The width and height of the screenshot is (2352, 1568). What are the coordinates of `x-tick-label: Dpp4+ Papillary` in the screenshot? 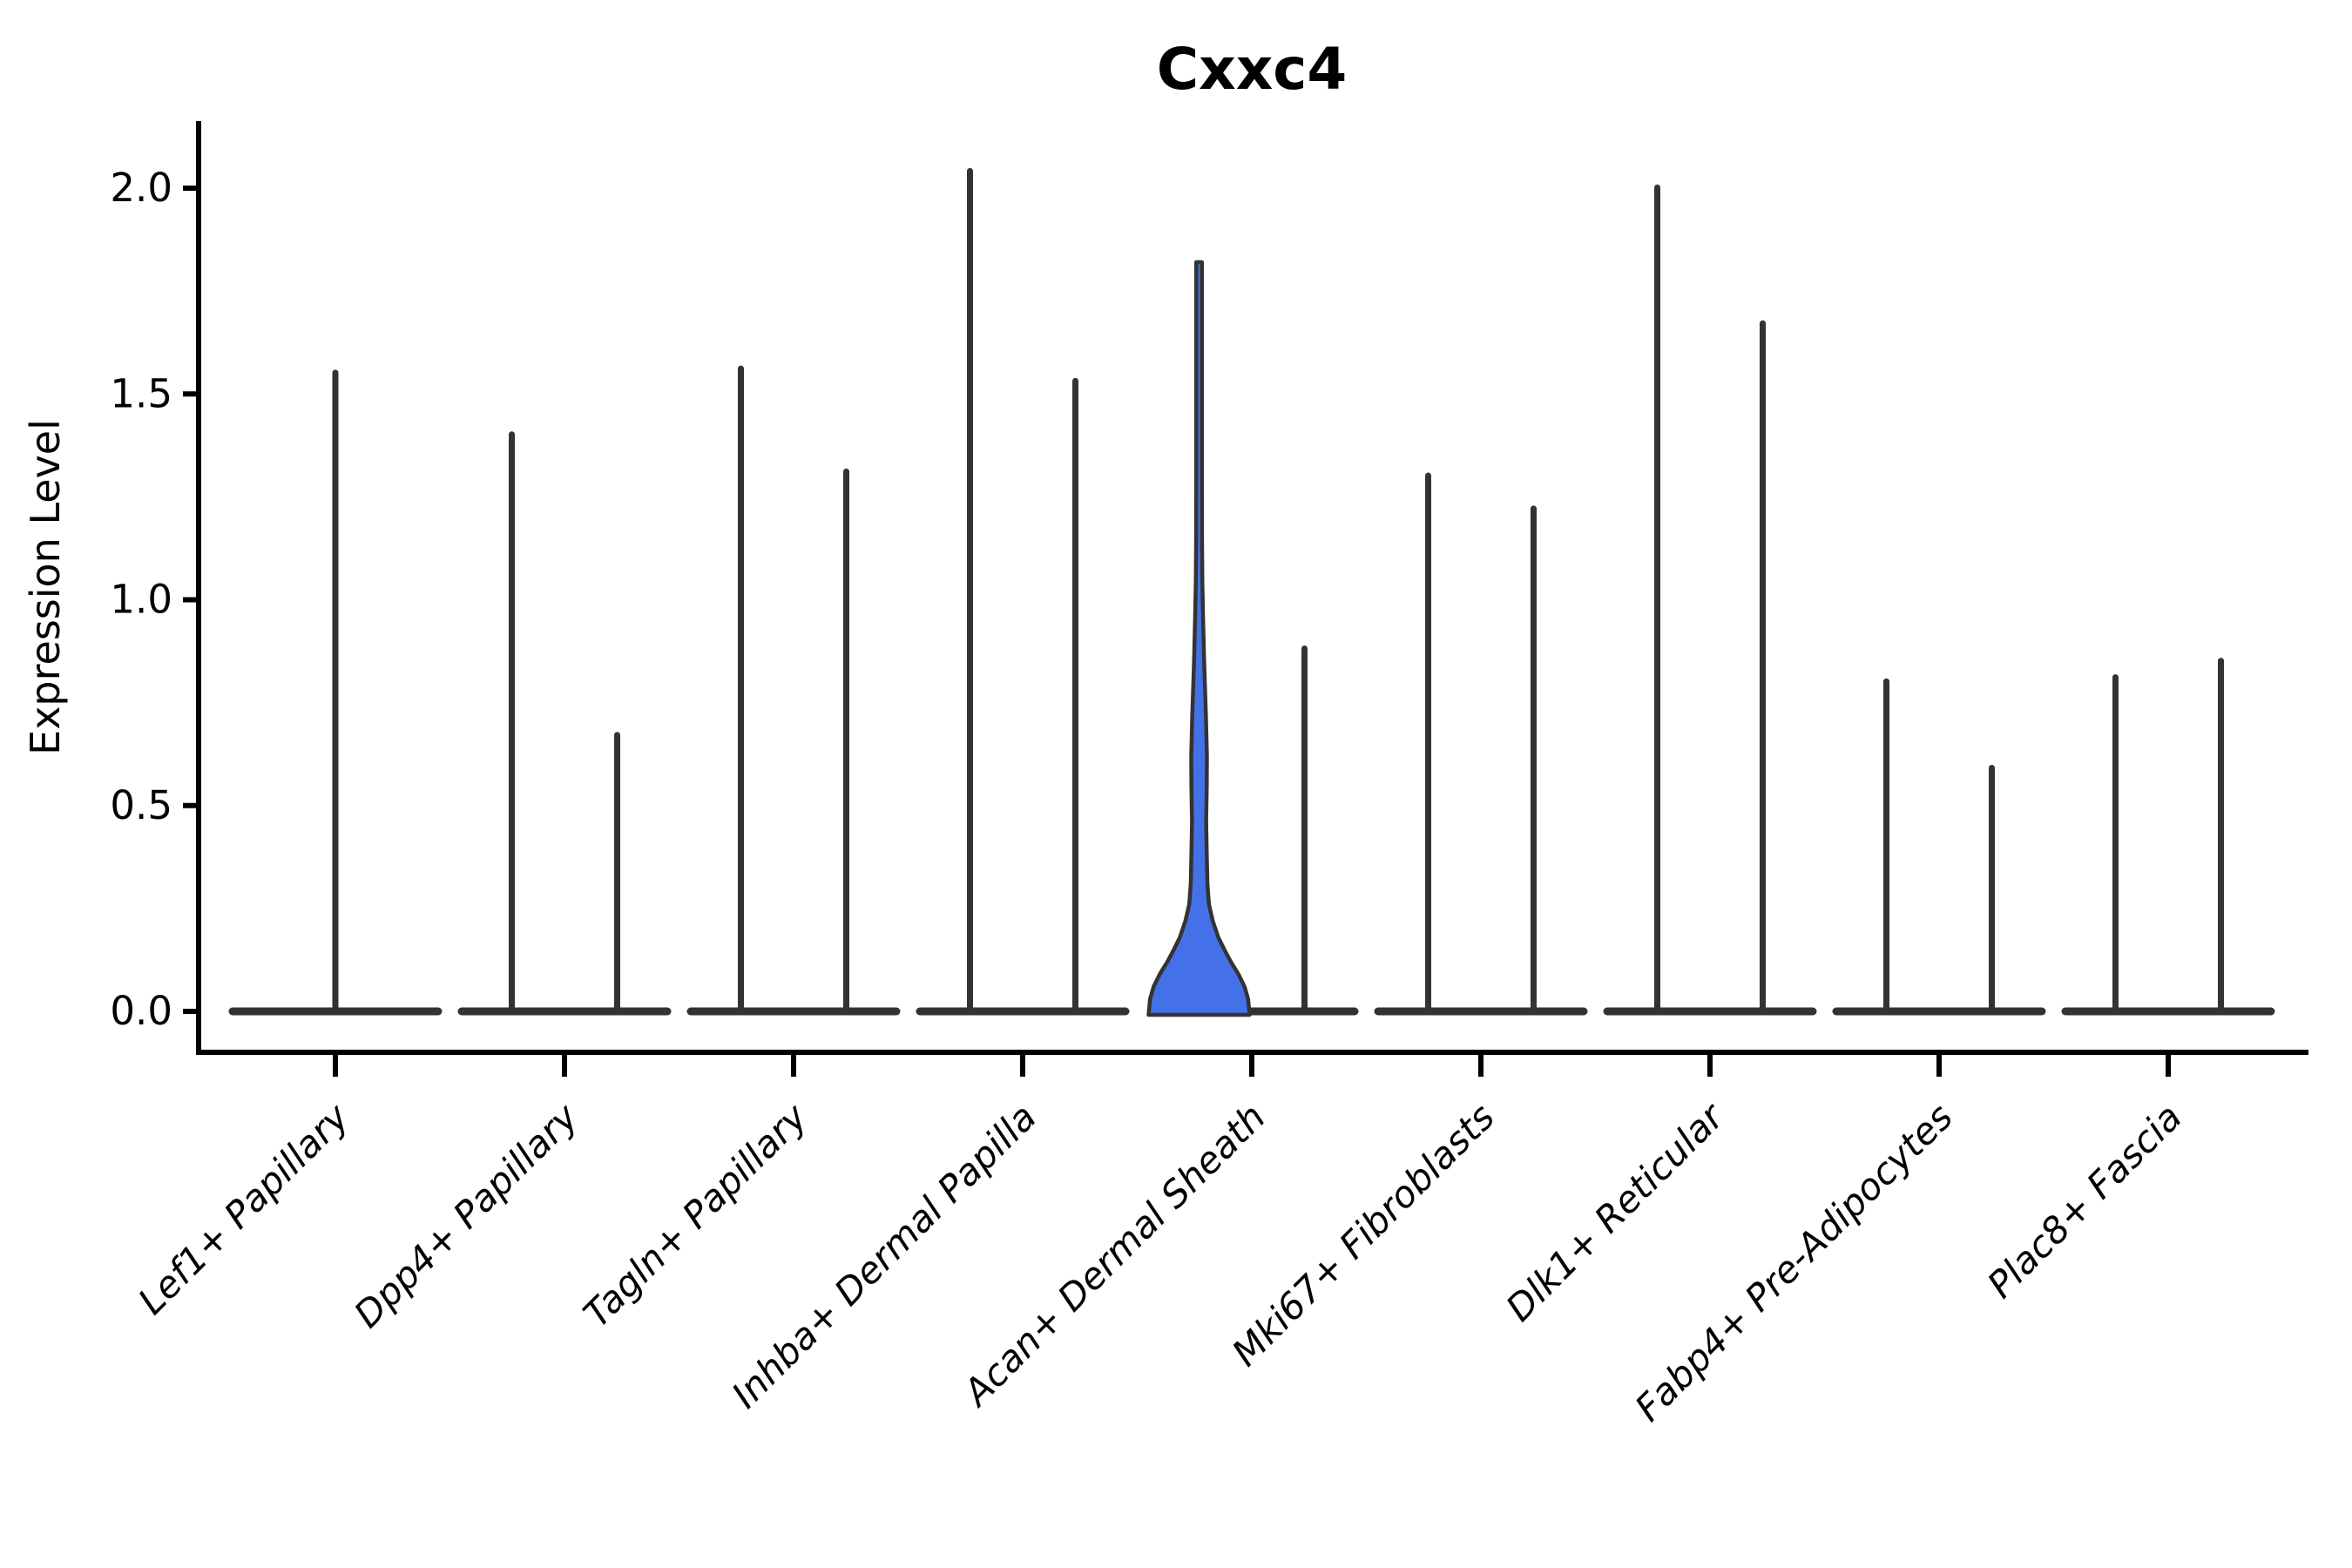 It's located at (466, 1215).